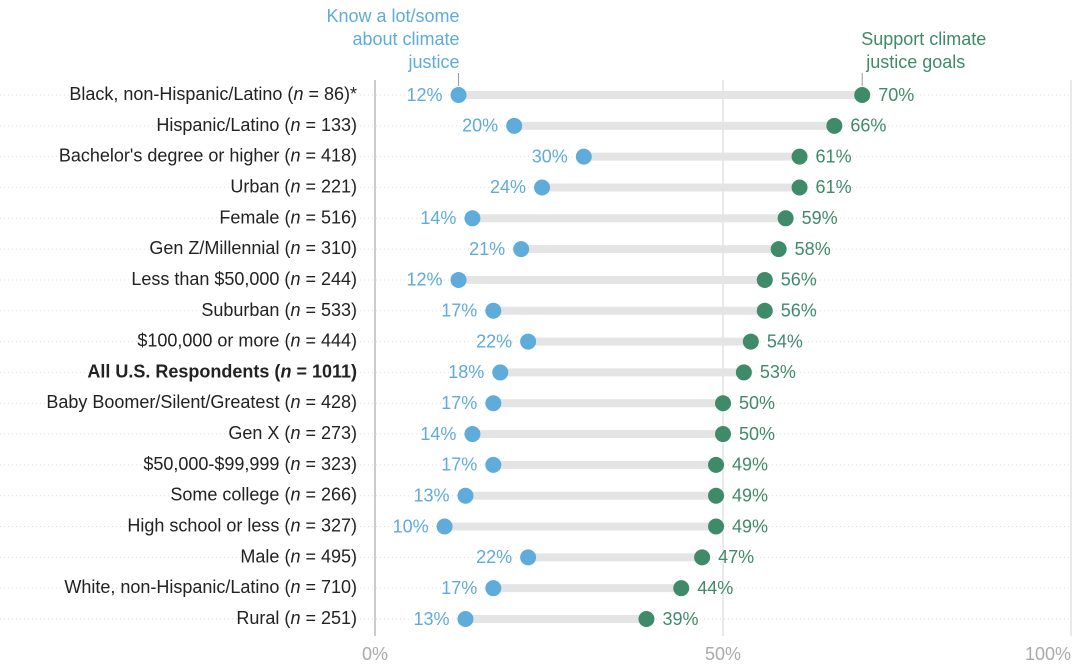 Image resolution: width=1072 pixels, height=666 pixels. What do you see at coordinates (292, 433) in the screenshot?
I see `category-label: Gen X (n = 273)` at bounding box center [292, 433].